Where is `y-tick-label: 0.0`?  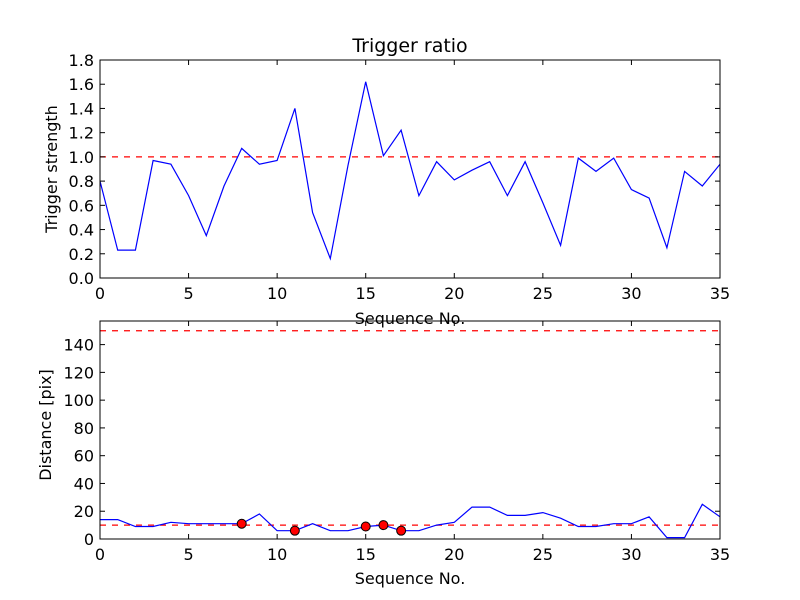
y-tick-label: 0.0 is located at coordinates (81, 278).